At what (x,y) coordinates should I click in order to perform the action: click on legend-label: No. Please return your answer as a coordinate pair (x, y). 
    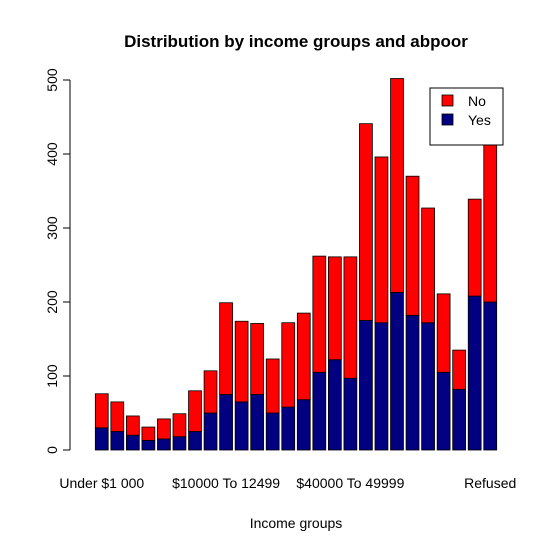
    Looking at the image, I should click on (477, 101).